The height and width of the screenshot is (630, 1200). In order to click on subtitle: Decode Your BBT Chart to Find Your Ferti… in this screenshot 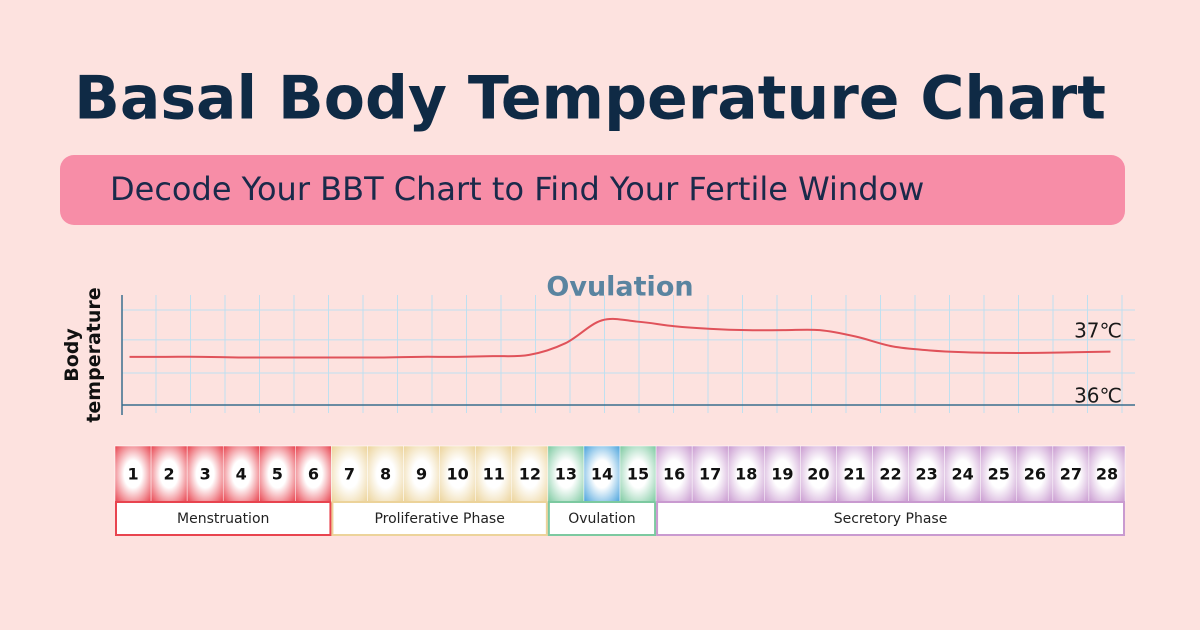, I will do `click(517, 189)`.